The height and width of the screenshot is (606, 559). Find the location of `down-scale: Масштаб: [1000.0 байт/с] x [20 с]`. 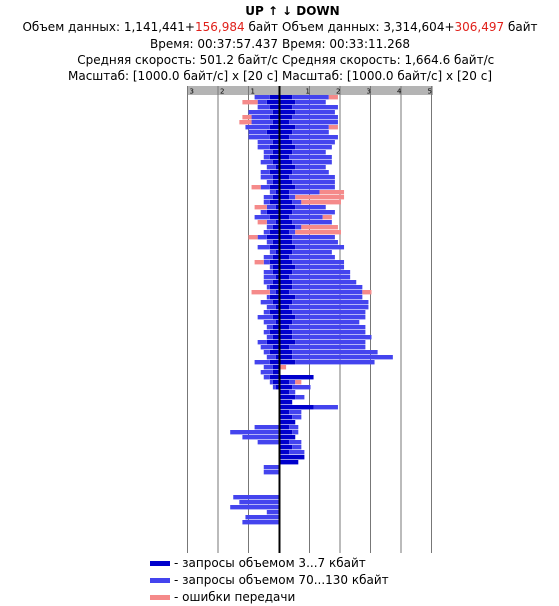

down-scale: Масштаб: [1000.0 байт/с] x [20 с] is located at coordinates (387, 76).